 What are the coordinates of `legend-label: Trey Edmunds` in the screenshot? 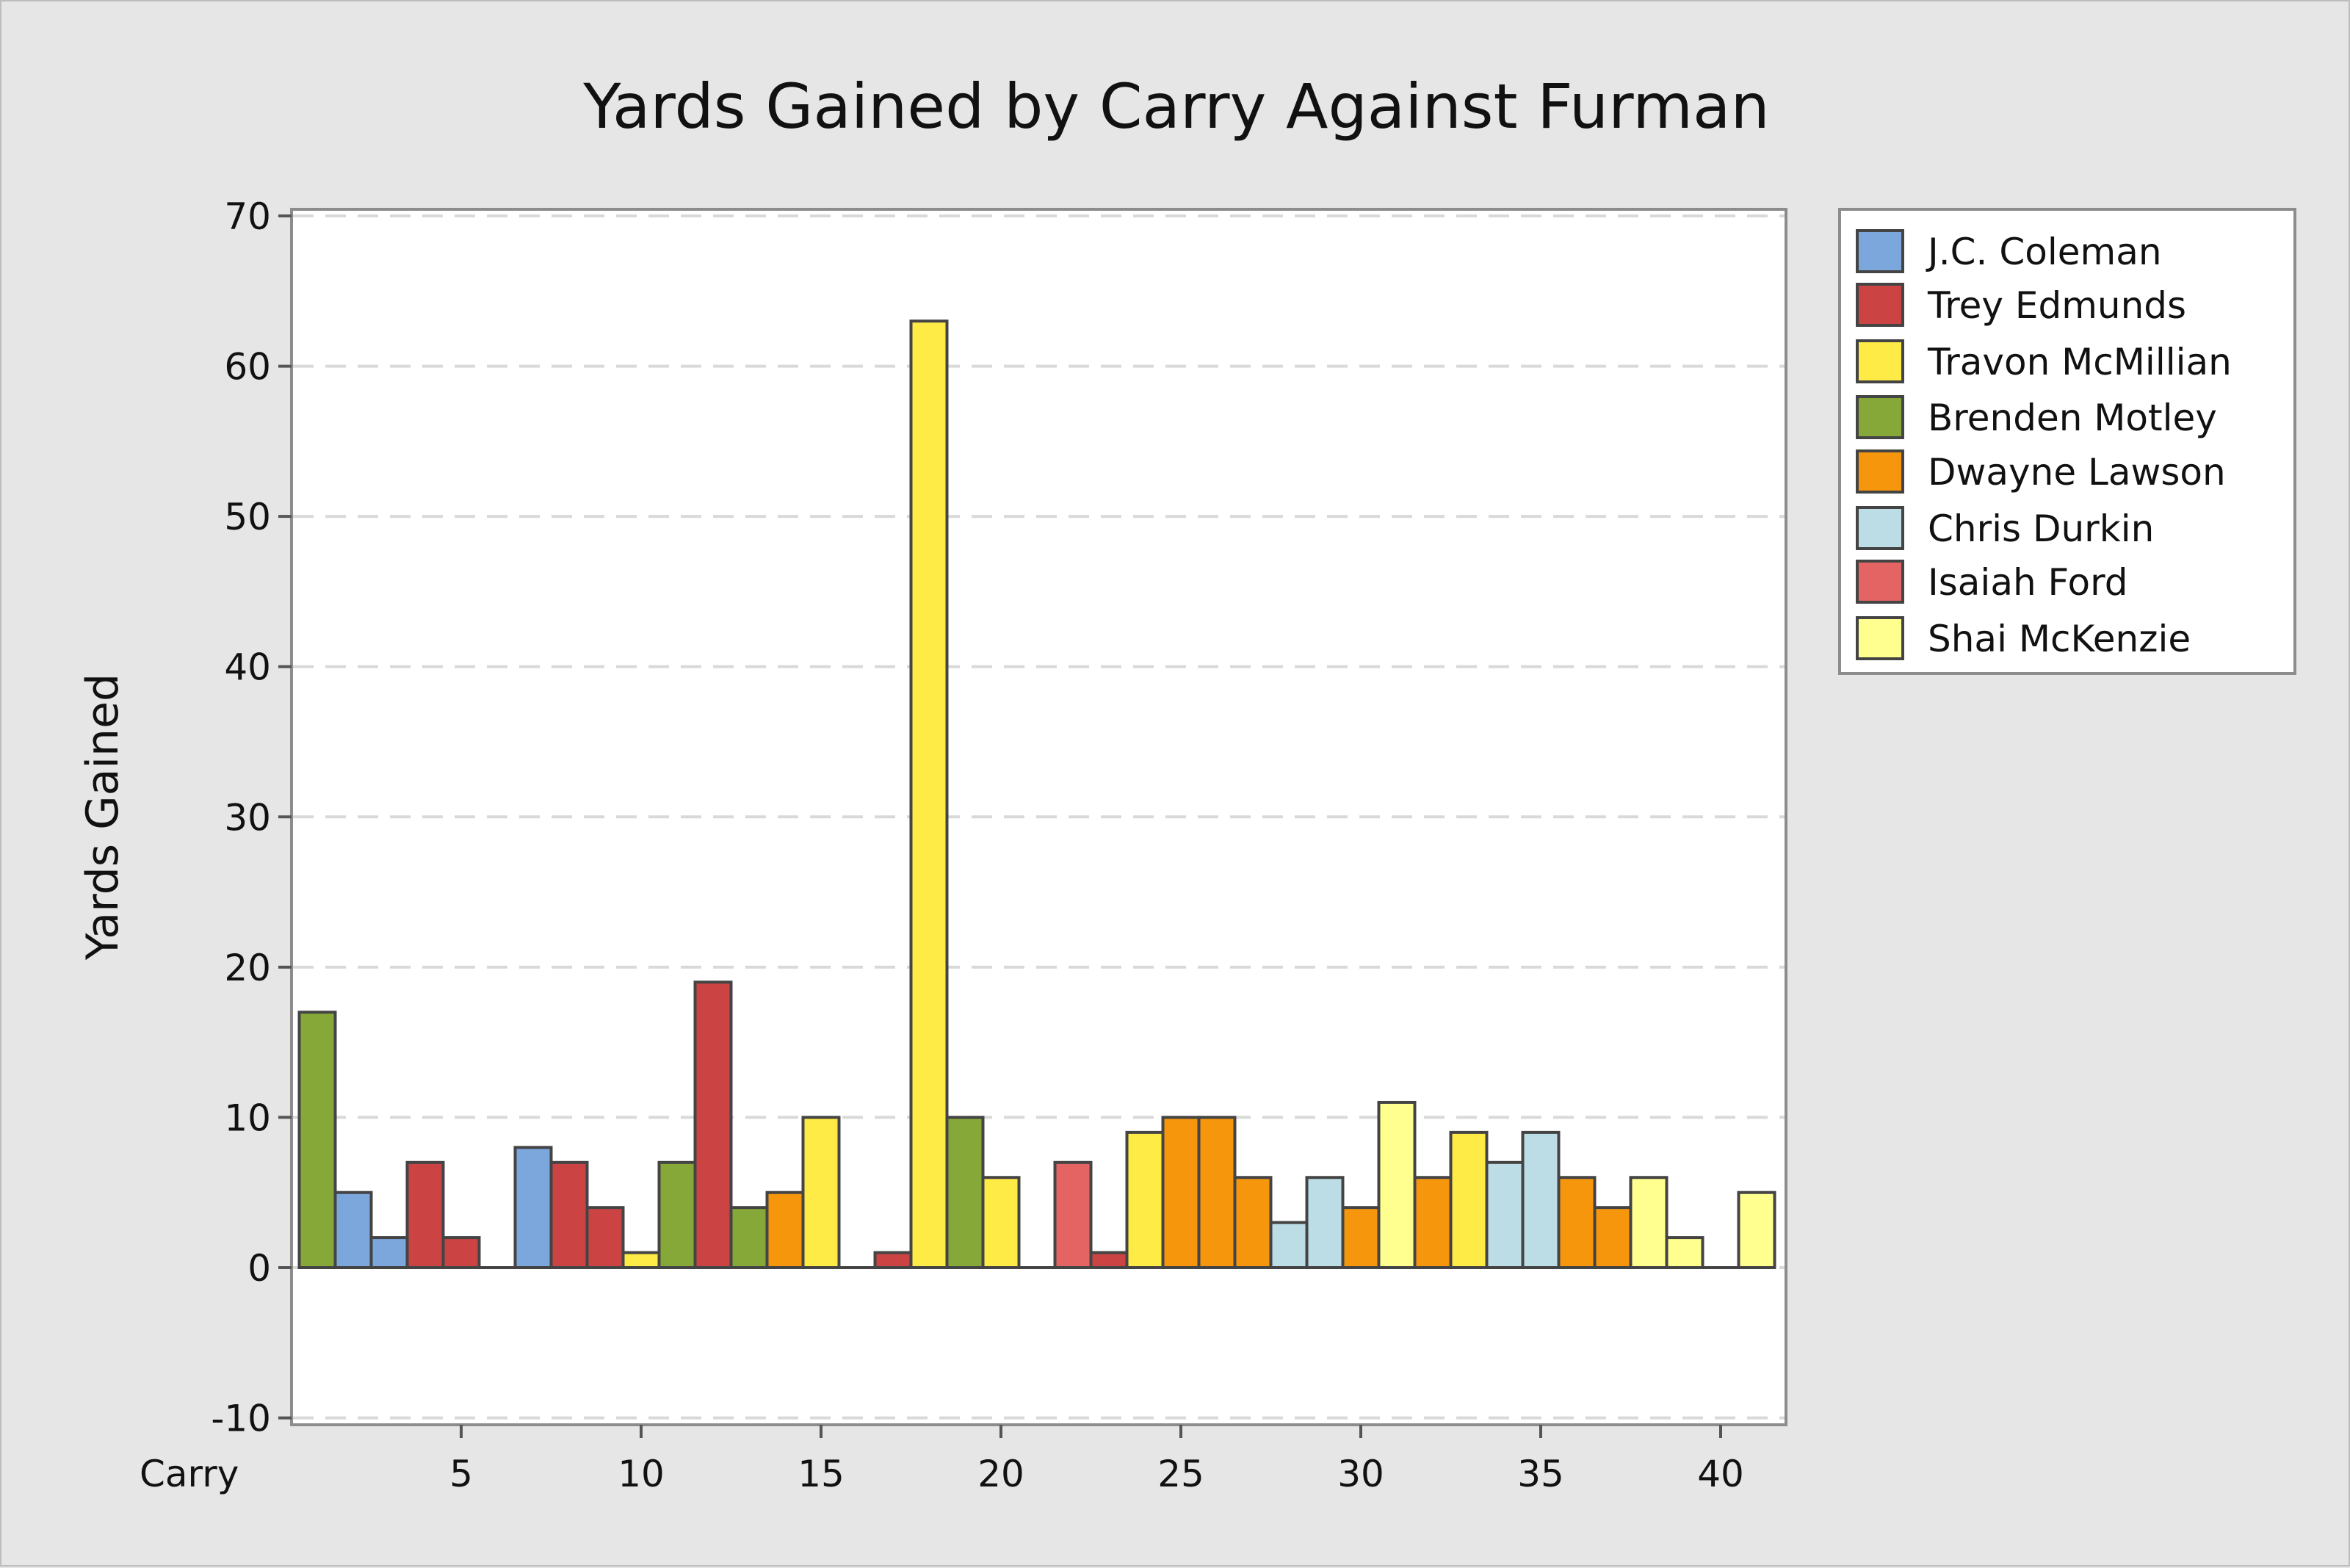 It's located at (2056, 305).